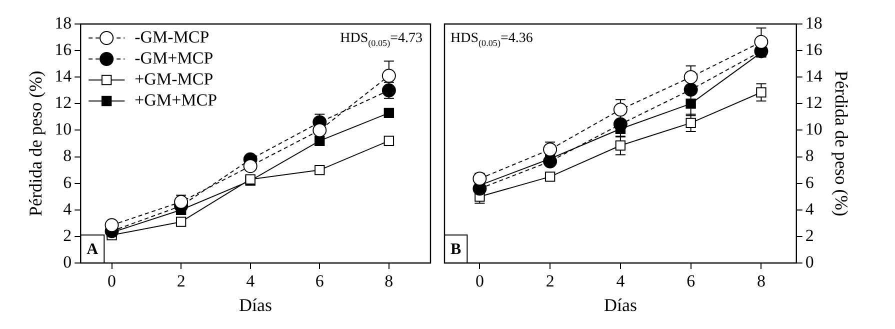 This screenshot has height=329, width=895. What do you see at coordinates (456, 249) in the screenshot?
I see `annotation: B` at bounding box center [456, 249].